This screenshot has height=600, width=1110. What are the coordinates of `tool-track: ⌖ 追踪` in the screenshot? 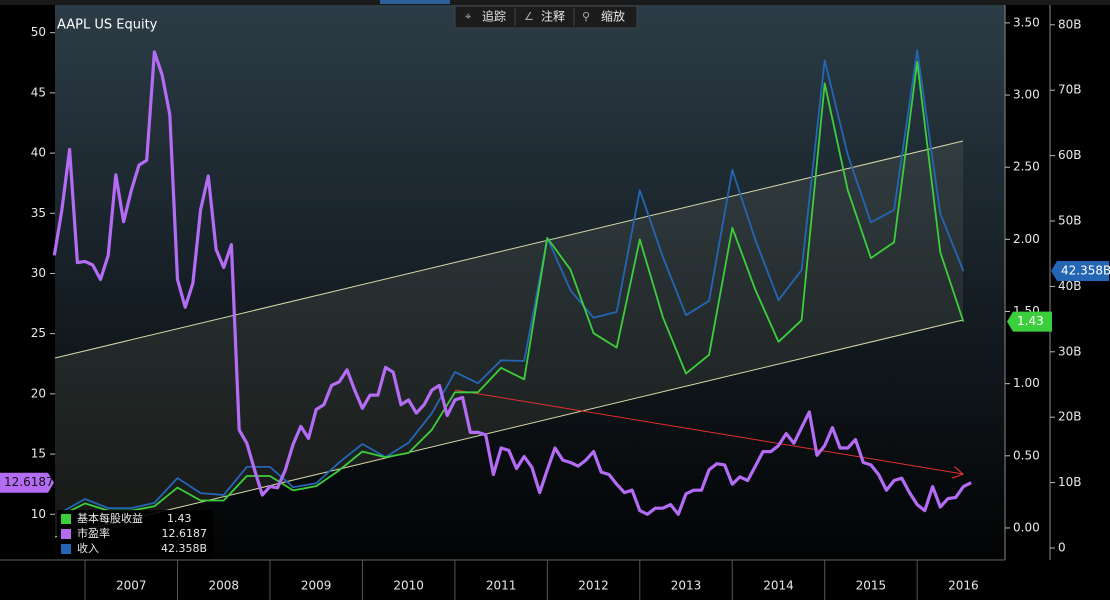 It's located at (485, 16).